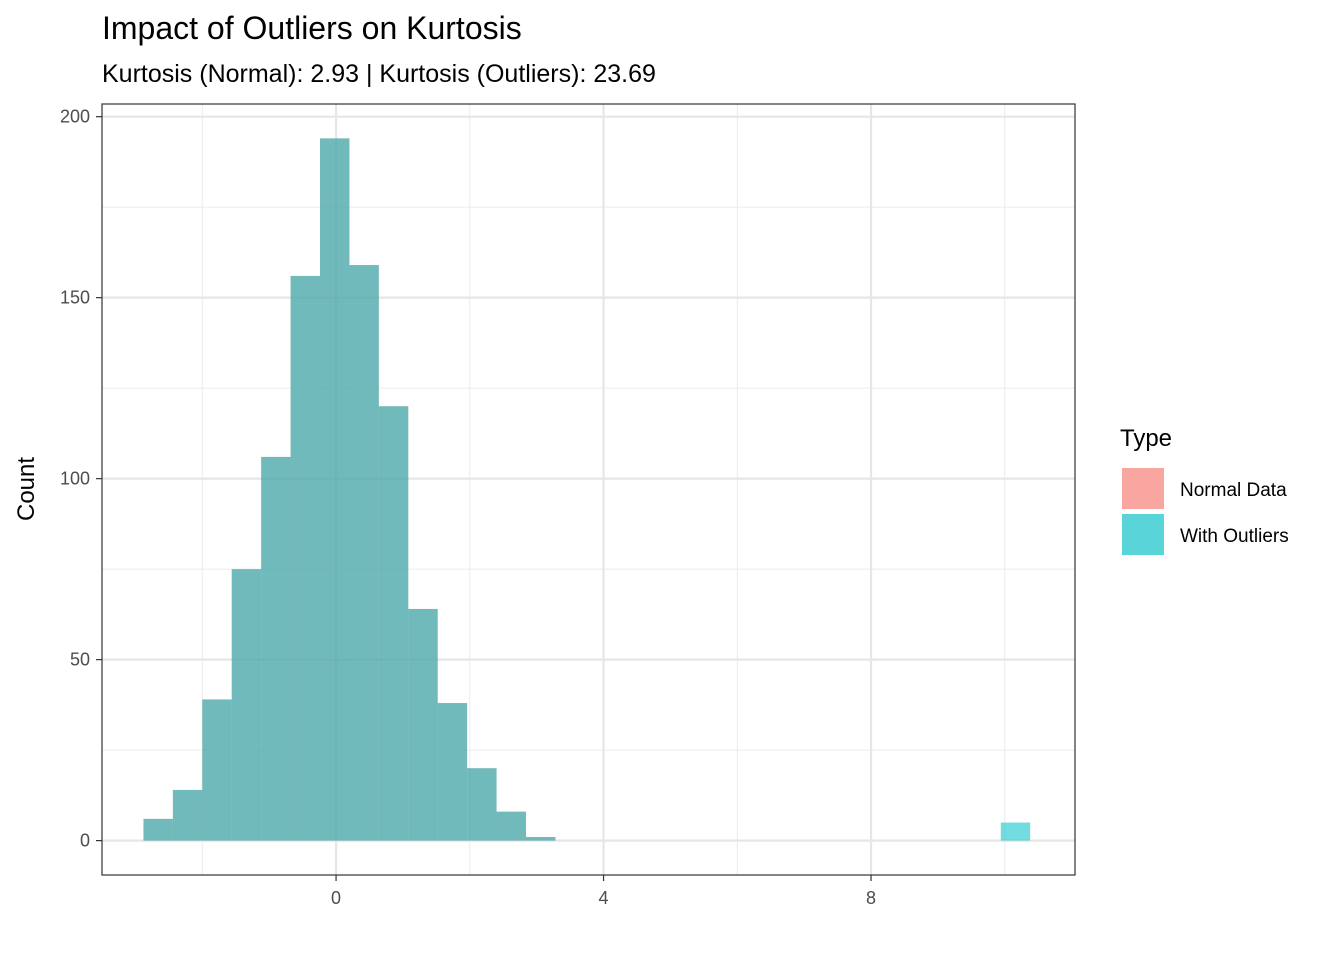  I want to click on legend: Type Normal Data With Outliers, so click(1204, 490).